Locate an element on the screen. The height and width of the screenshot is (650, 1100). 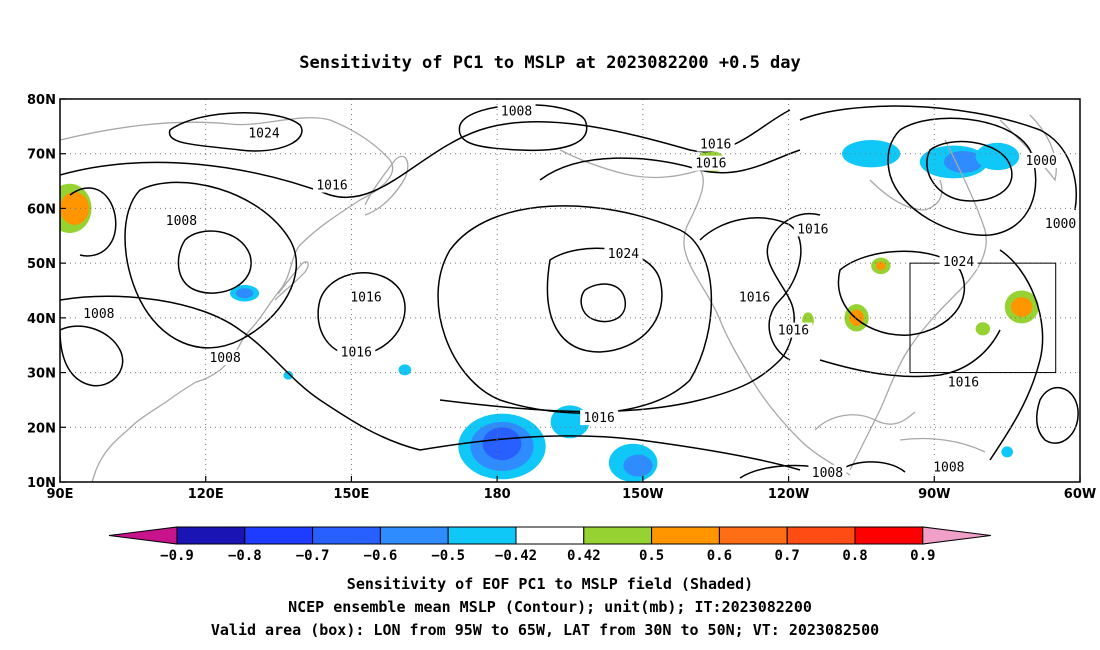
contour-1016-north-america is located at coordinates (750, 289).